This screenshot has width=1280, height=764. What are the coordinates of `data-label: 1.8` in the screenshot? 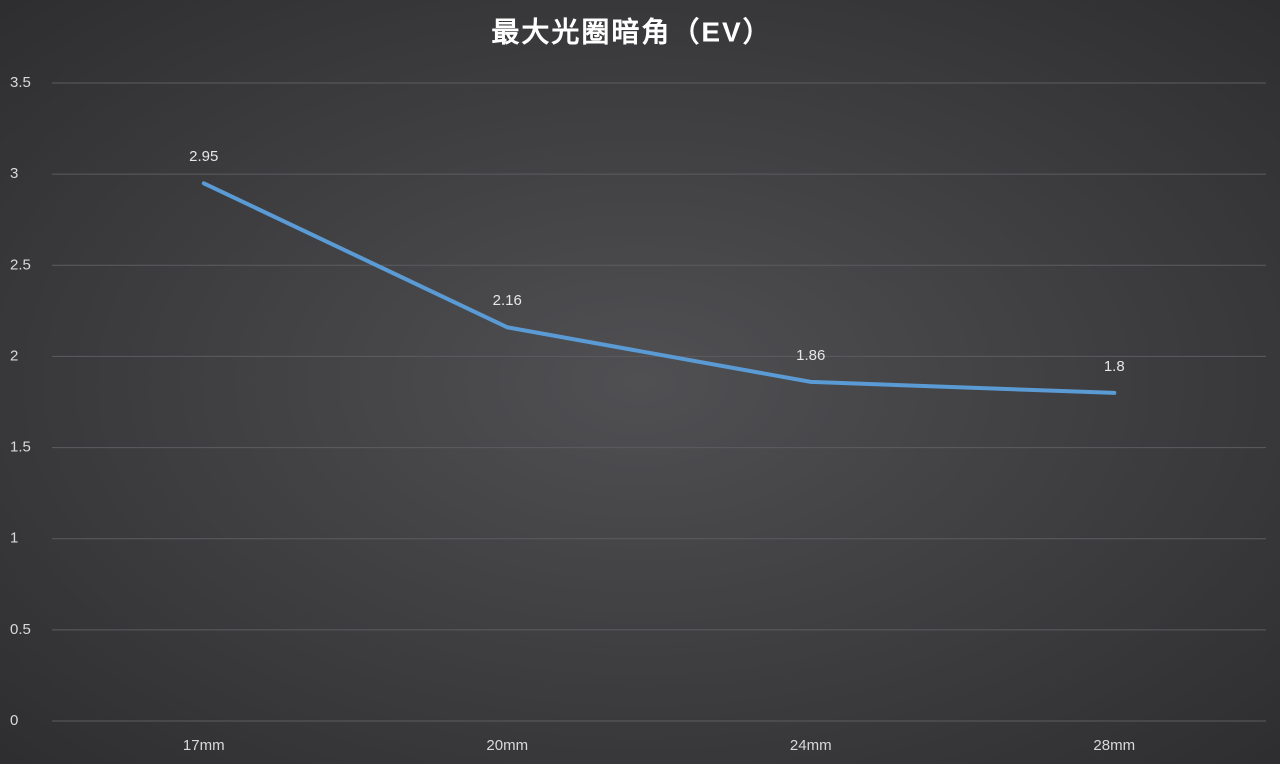 It's located at (1114, 366).